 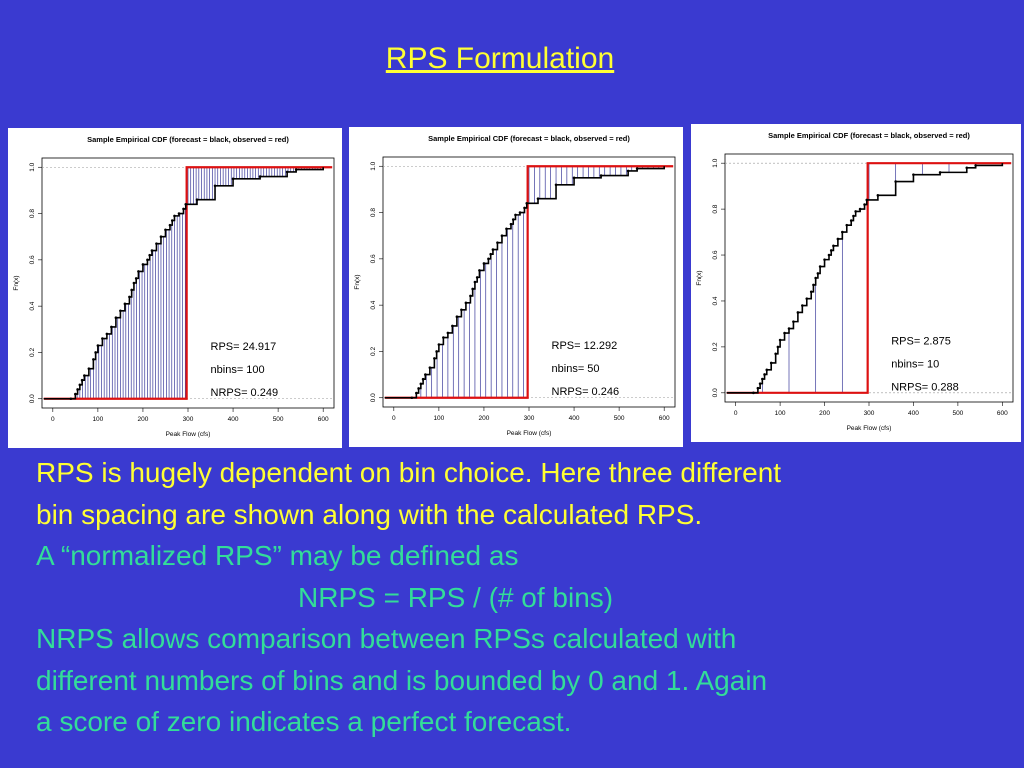 What do you see at coordinates (244, 347) in the screenshot?
I see `rps-annotation: RPS= 24.917` at bounding box center [244, 347].